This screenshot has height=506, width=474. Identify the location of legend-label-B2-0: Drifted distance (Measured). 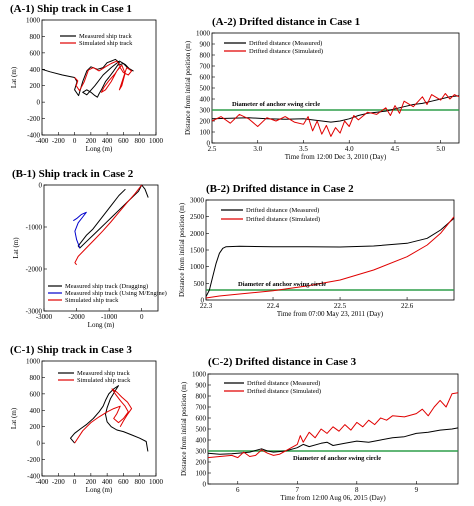
(282, 210).